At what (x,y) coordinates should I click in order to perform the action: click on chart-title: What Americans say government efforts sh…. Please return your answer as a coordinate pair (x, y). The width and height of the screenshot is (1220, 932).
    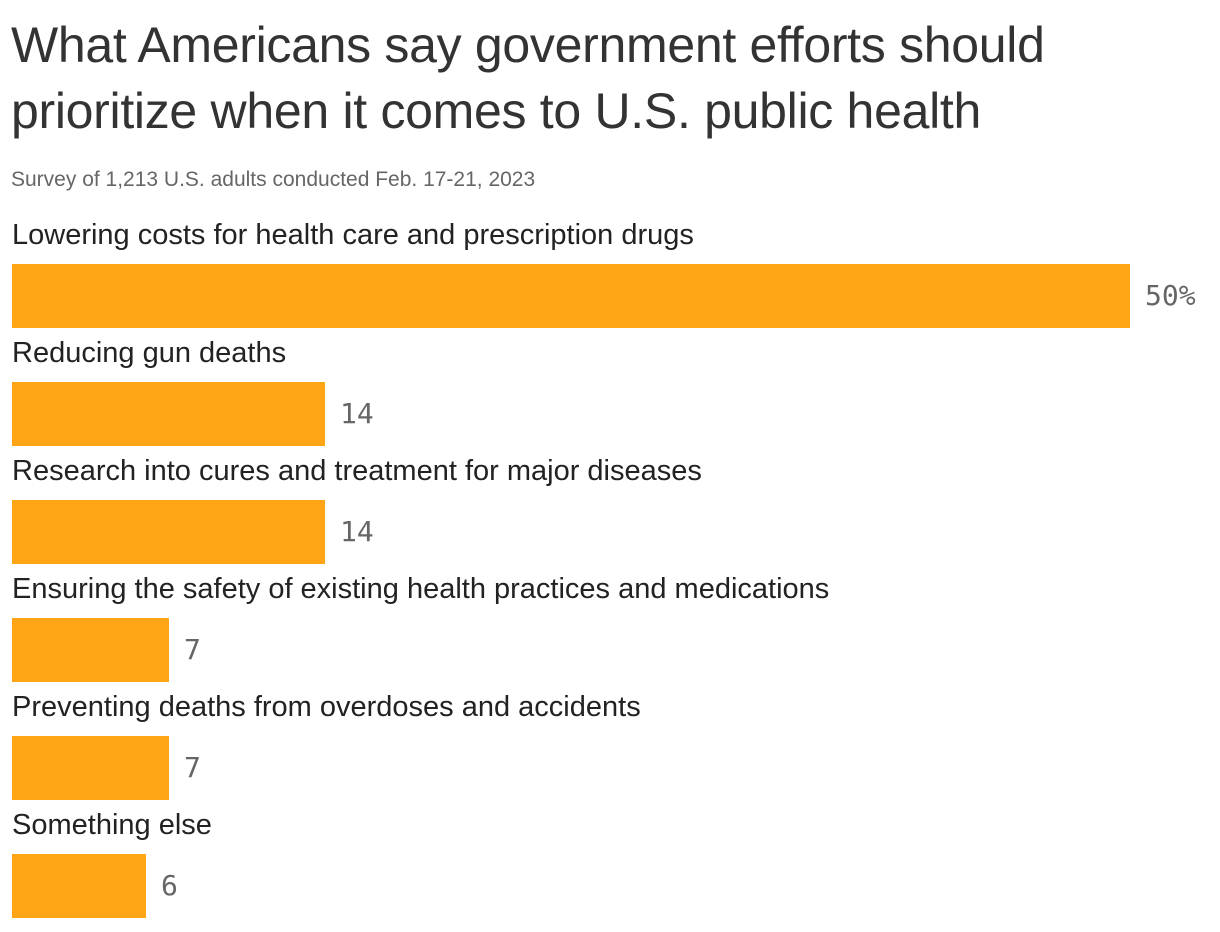
    Looking at the image, I should click on (528, 78).